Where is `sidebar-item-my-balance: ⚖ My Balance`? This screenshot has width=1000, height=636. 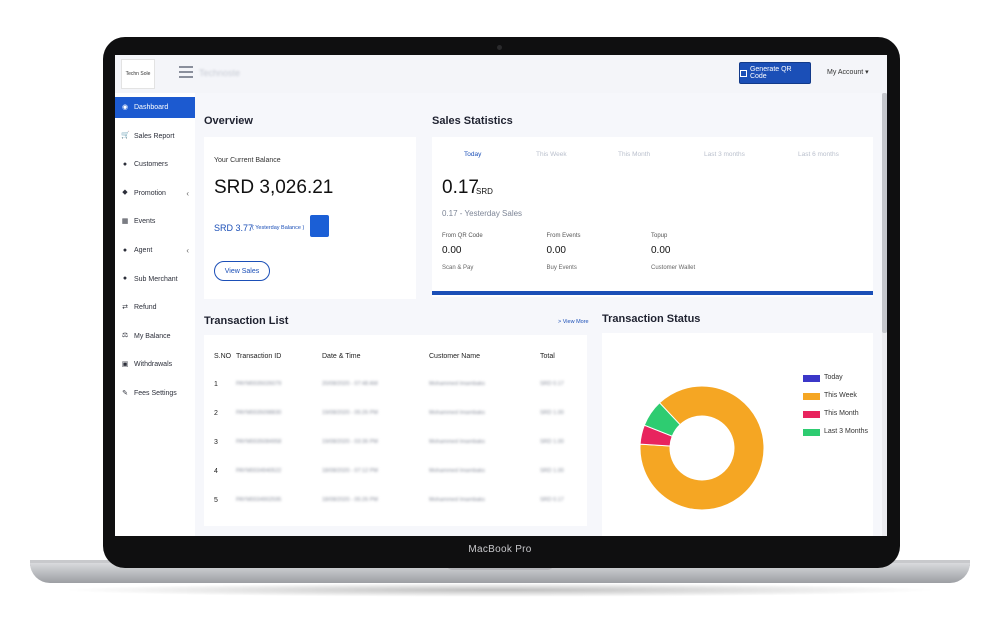
sidebar-item-my-balance: ⚖ My Balance is located at coordinates (155, 336).